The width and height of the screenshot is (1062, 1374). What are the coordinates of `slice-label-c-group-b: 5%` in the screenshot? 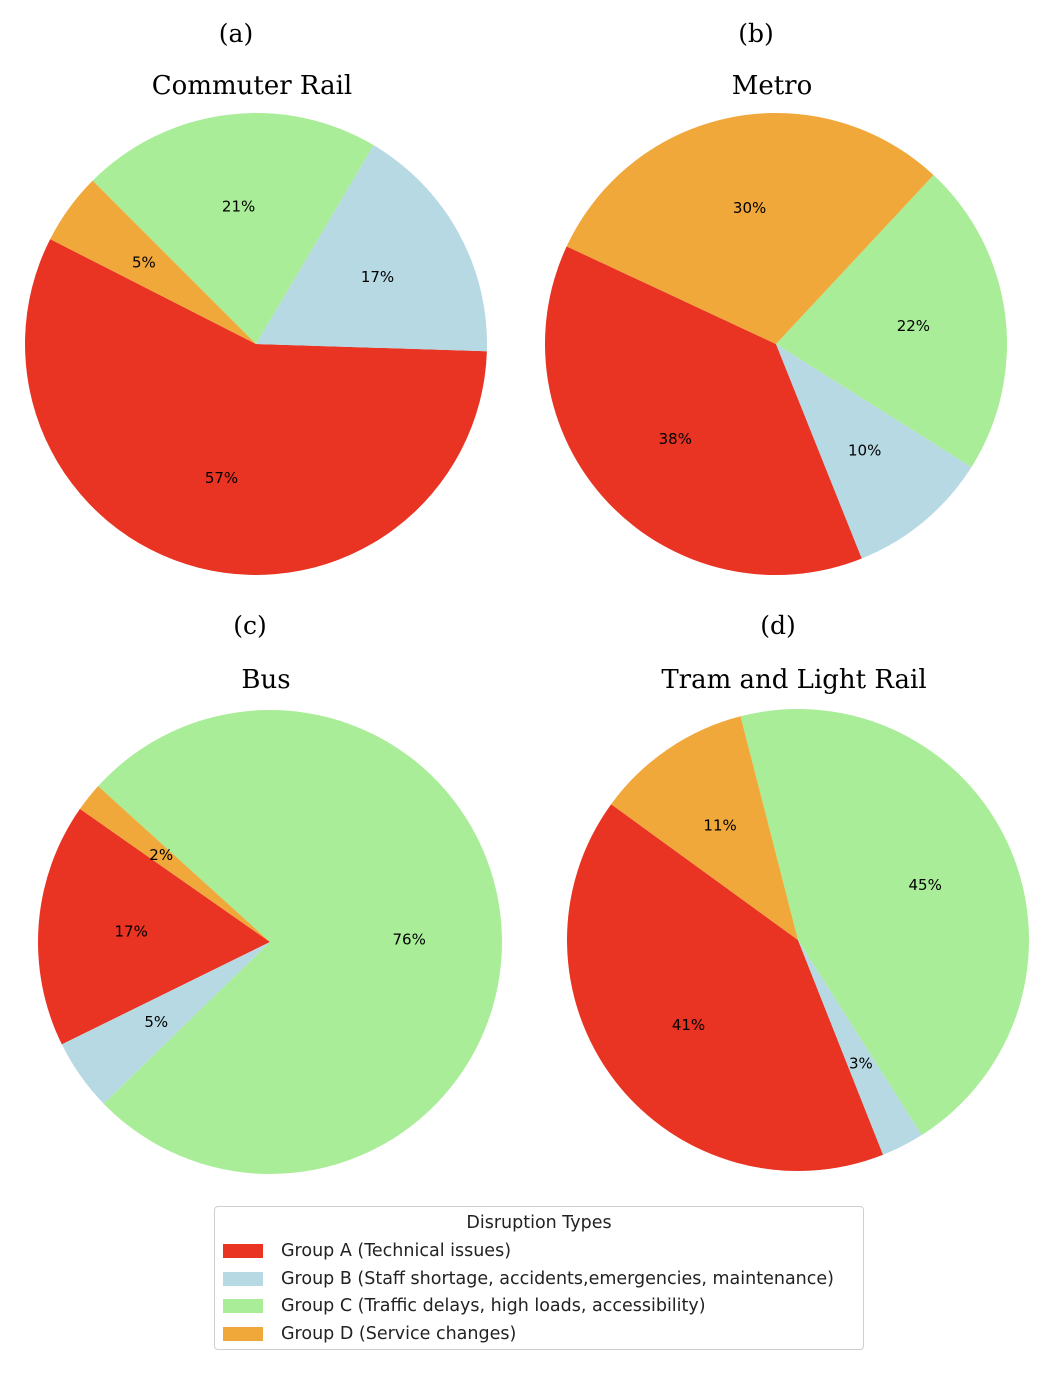 It's located at (156, 1022).